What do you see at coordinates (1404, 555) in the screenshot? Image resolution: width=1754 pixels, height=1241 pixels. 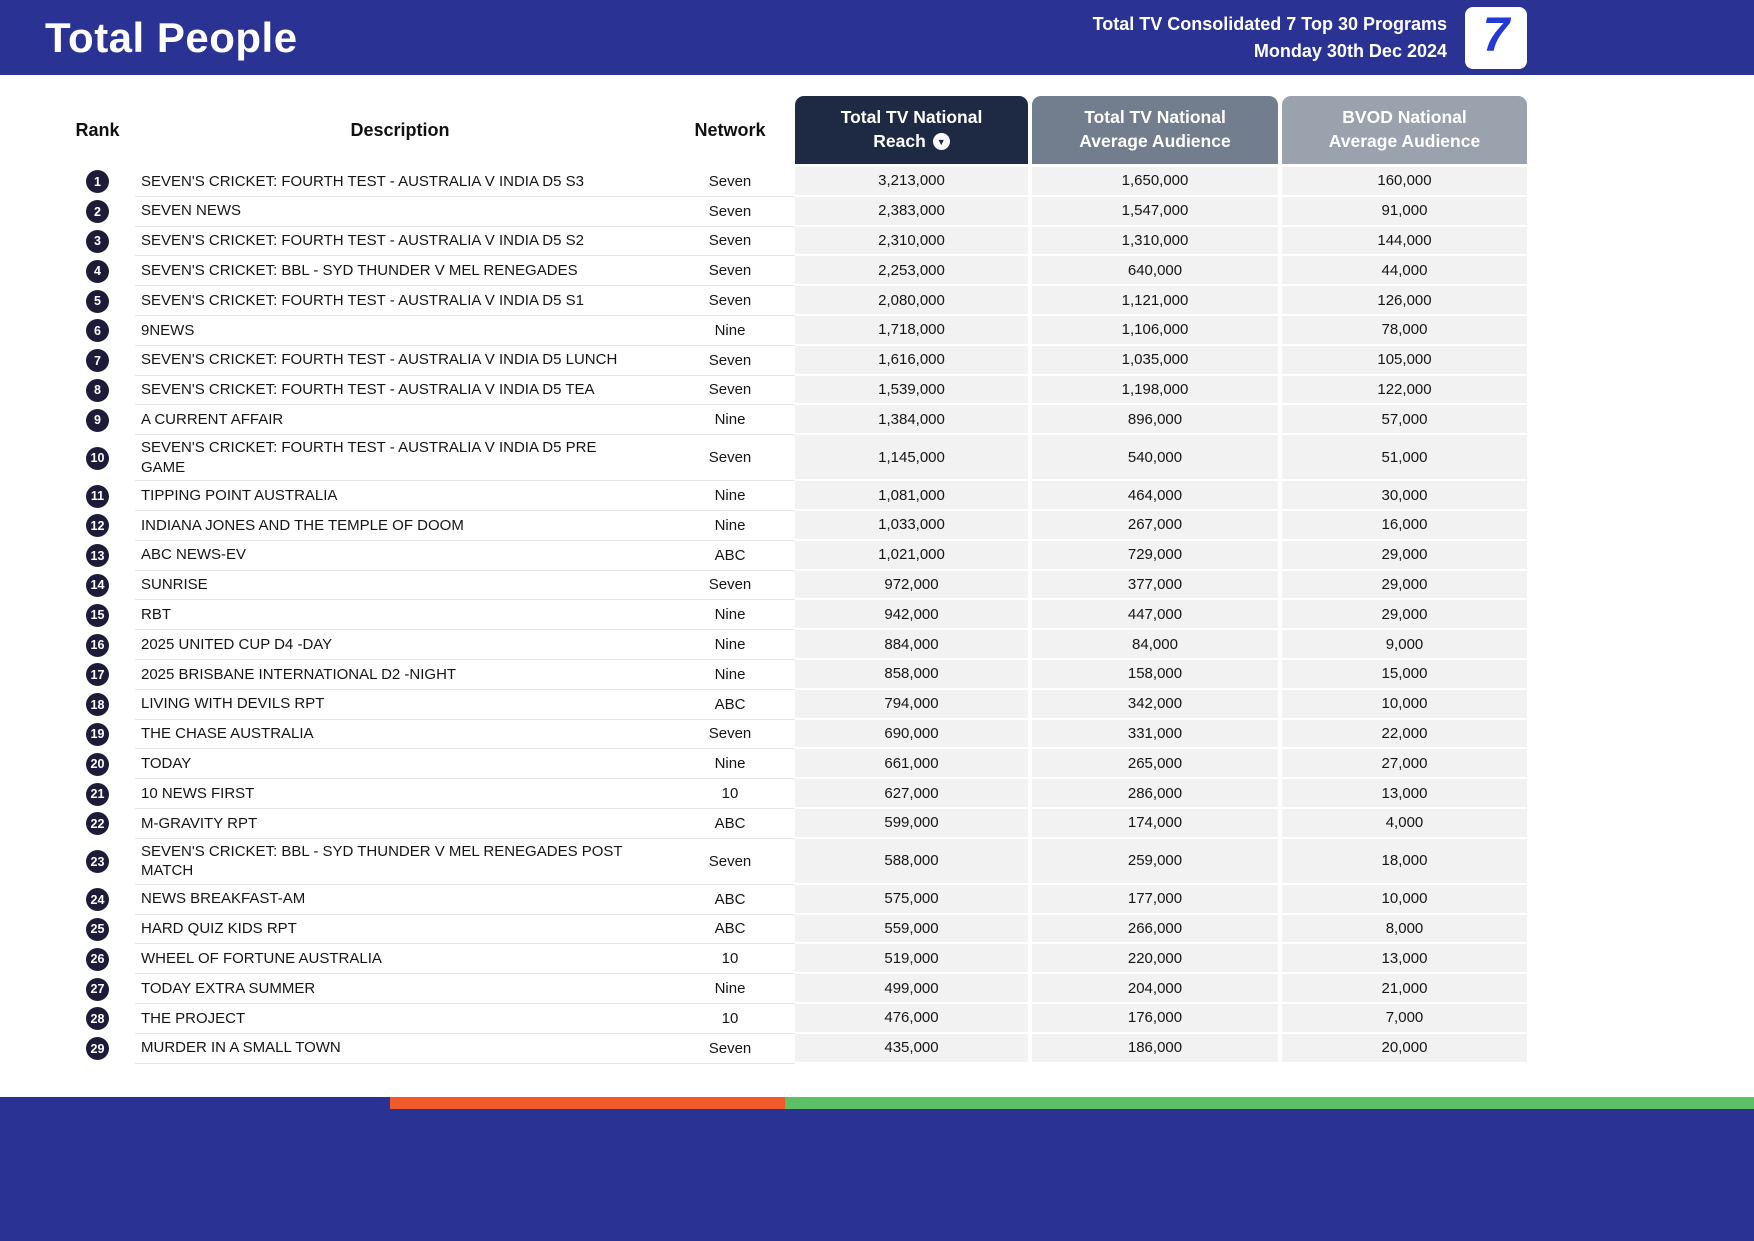 I see `bvod-national-average-audience-value: 29,000` at bounding box center [1404, 555].